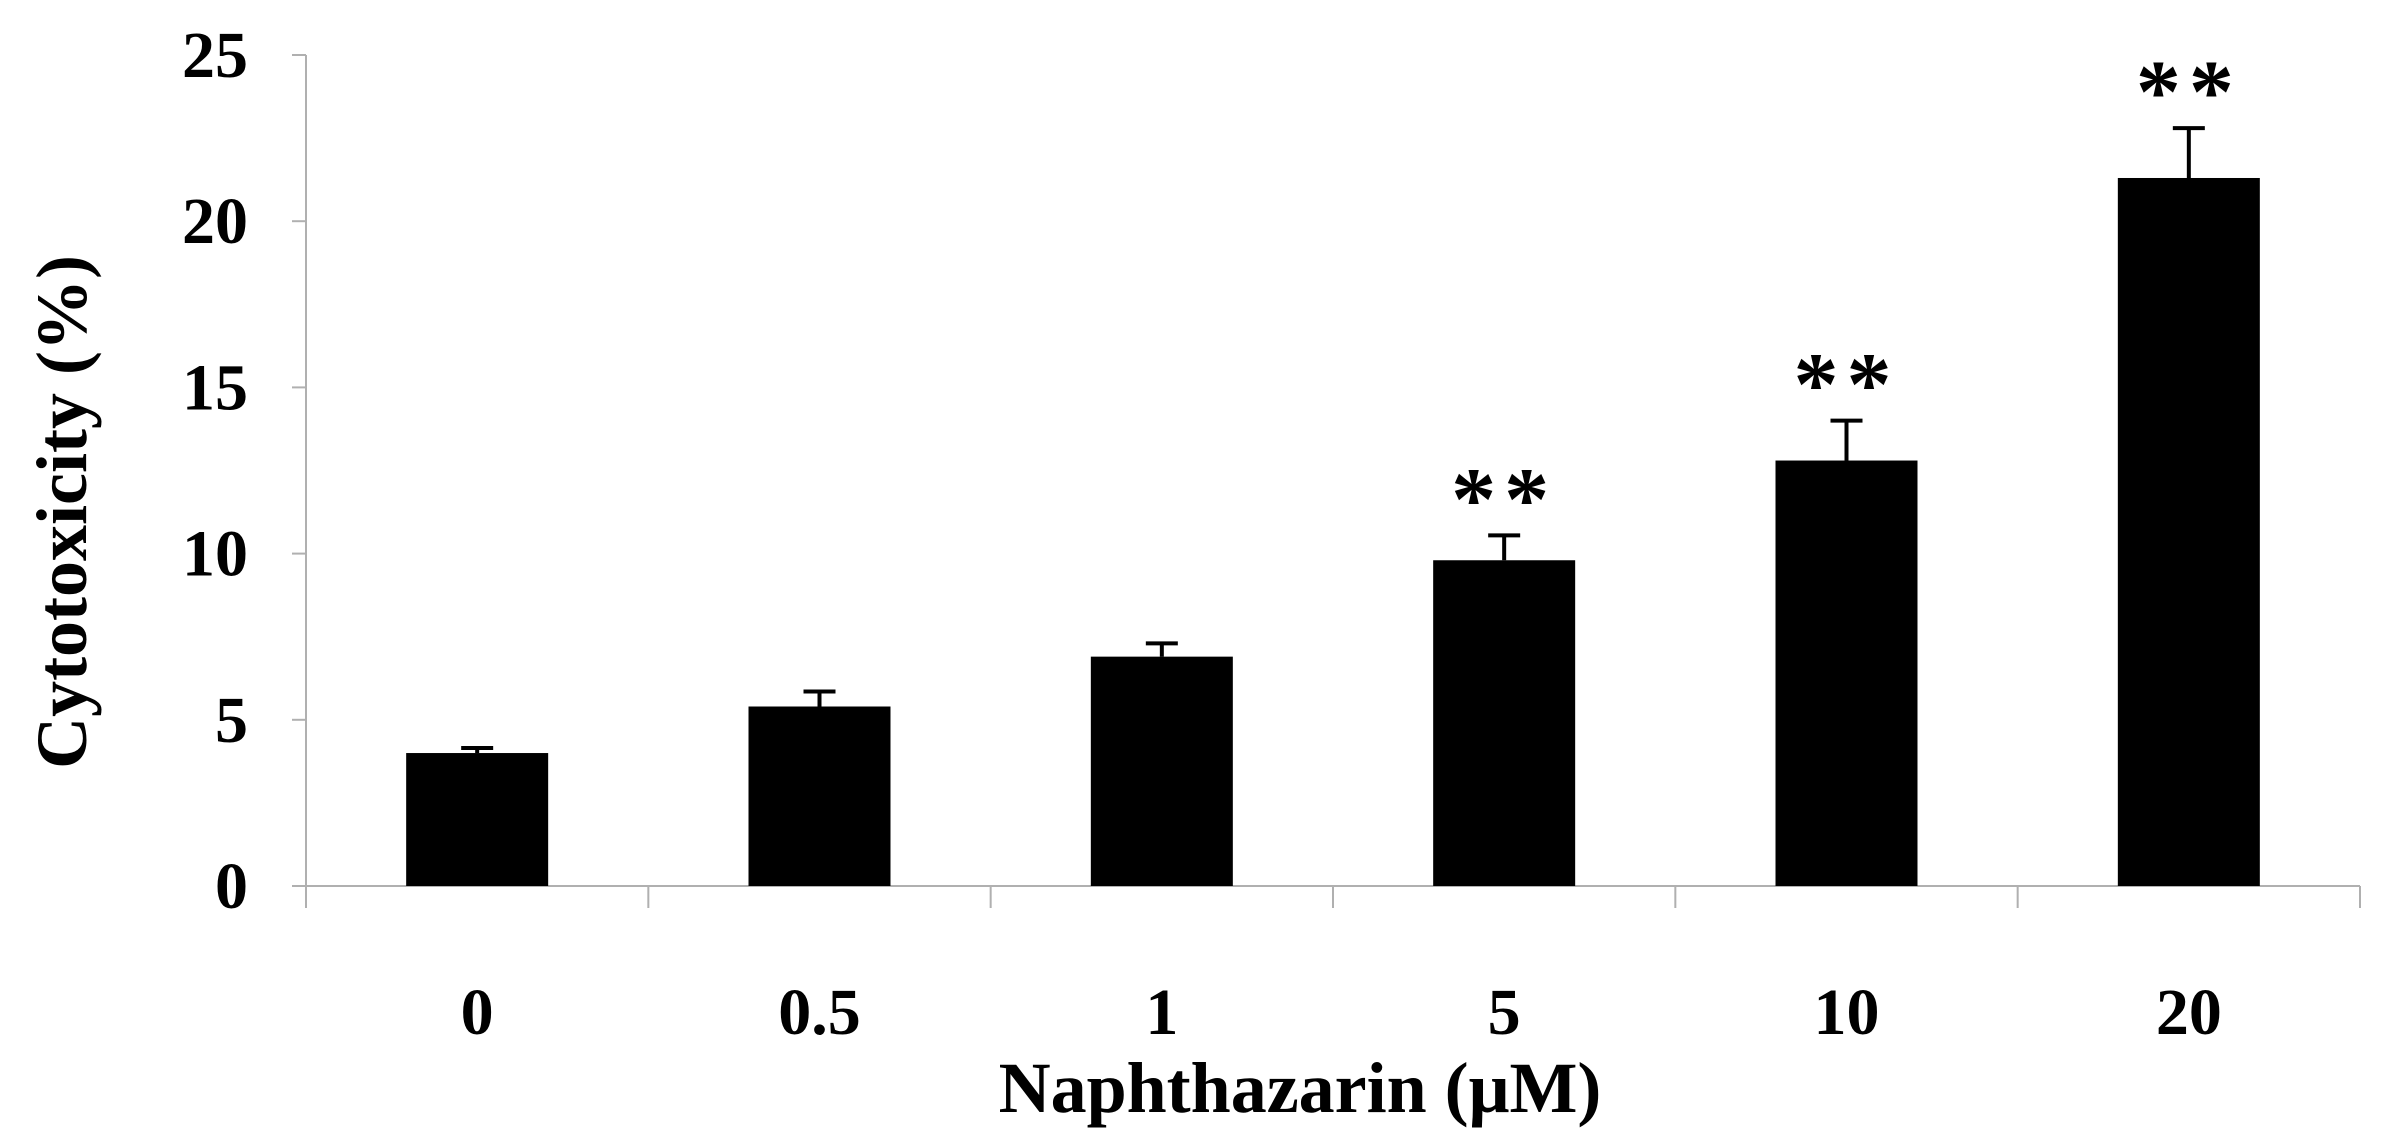 The image size is (2400, 1146). Describe the element at coordinates (2189, 1012) in the screenshot. I see `x-tick-label: 20` at that location.